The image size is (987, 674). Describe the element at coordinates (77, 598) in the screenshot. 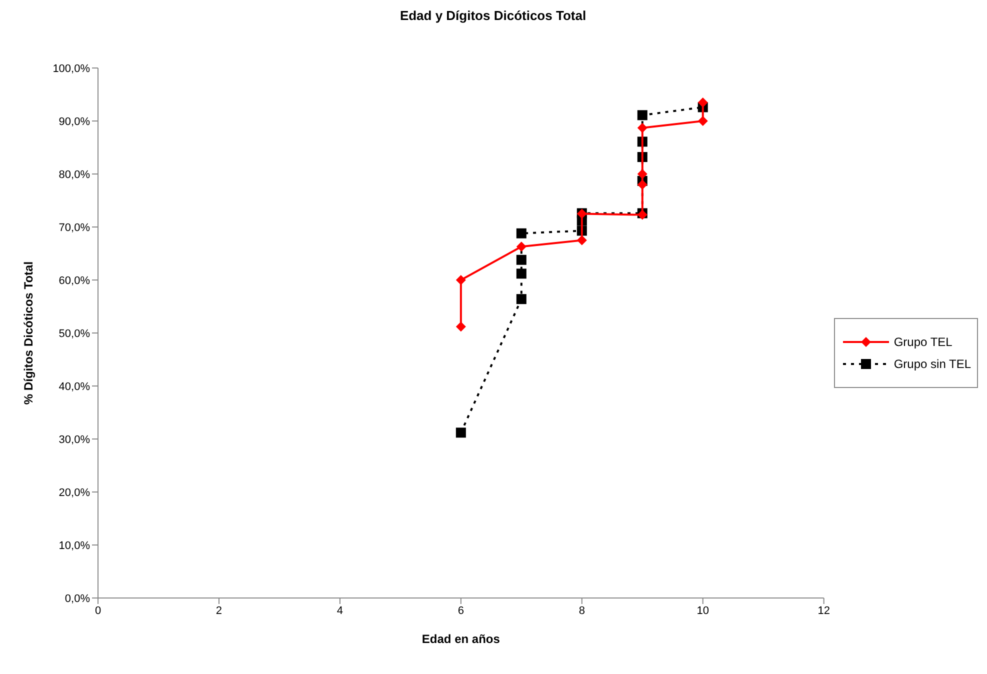

I see `y-tick-label: 0,0%` at that location.